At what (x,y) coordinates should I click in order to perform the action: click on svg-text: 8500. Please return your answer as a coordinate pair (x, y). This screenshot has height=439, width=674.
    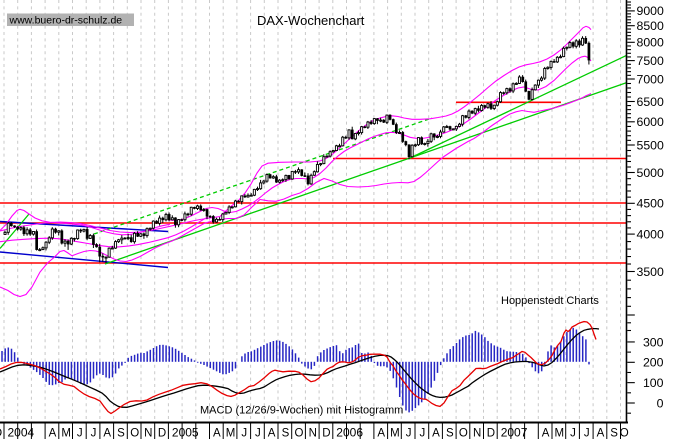
    Looking at the image, I should click on (651, 26).